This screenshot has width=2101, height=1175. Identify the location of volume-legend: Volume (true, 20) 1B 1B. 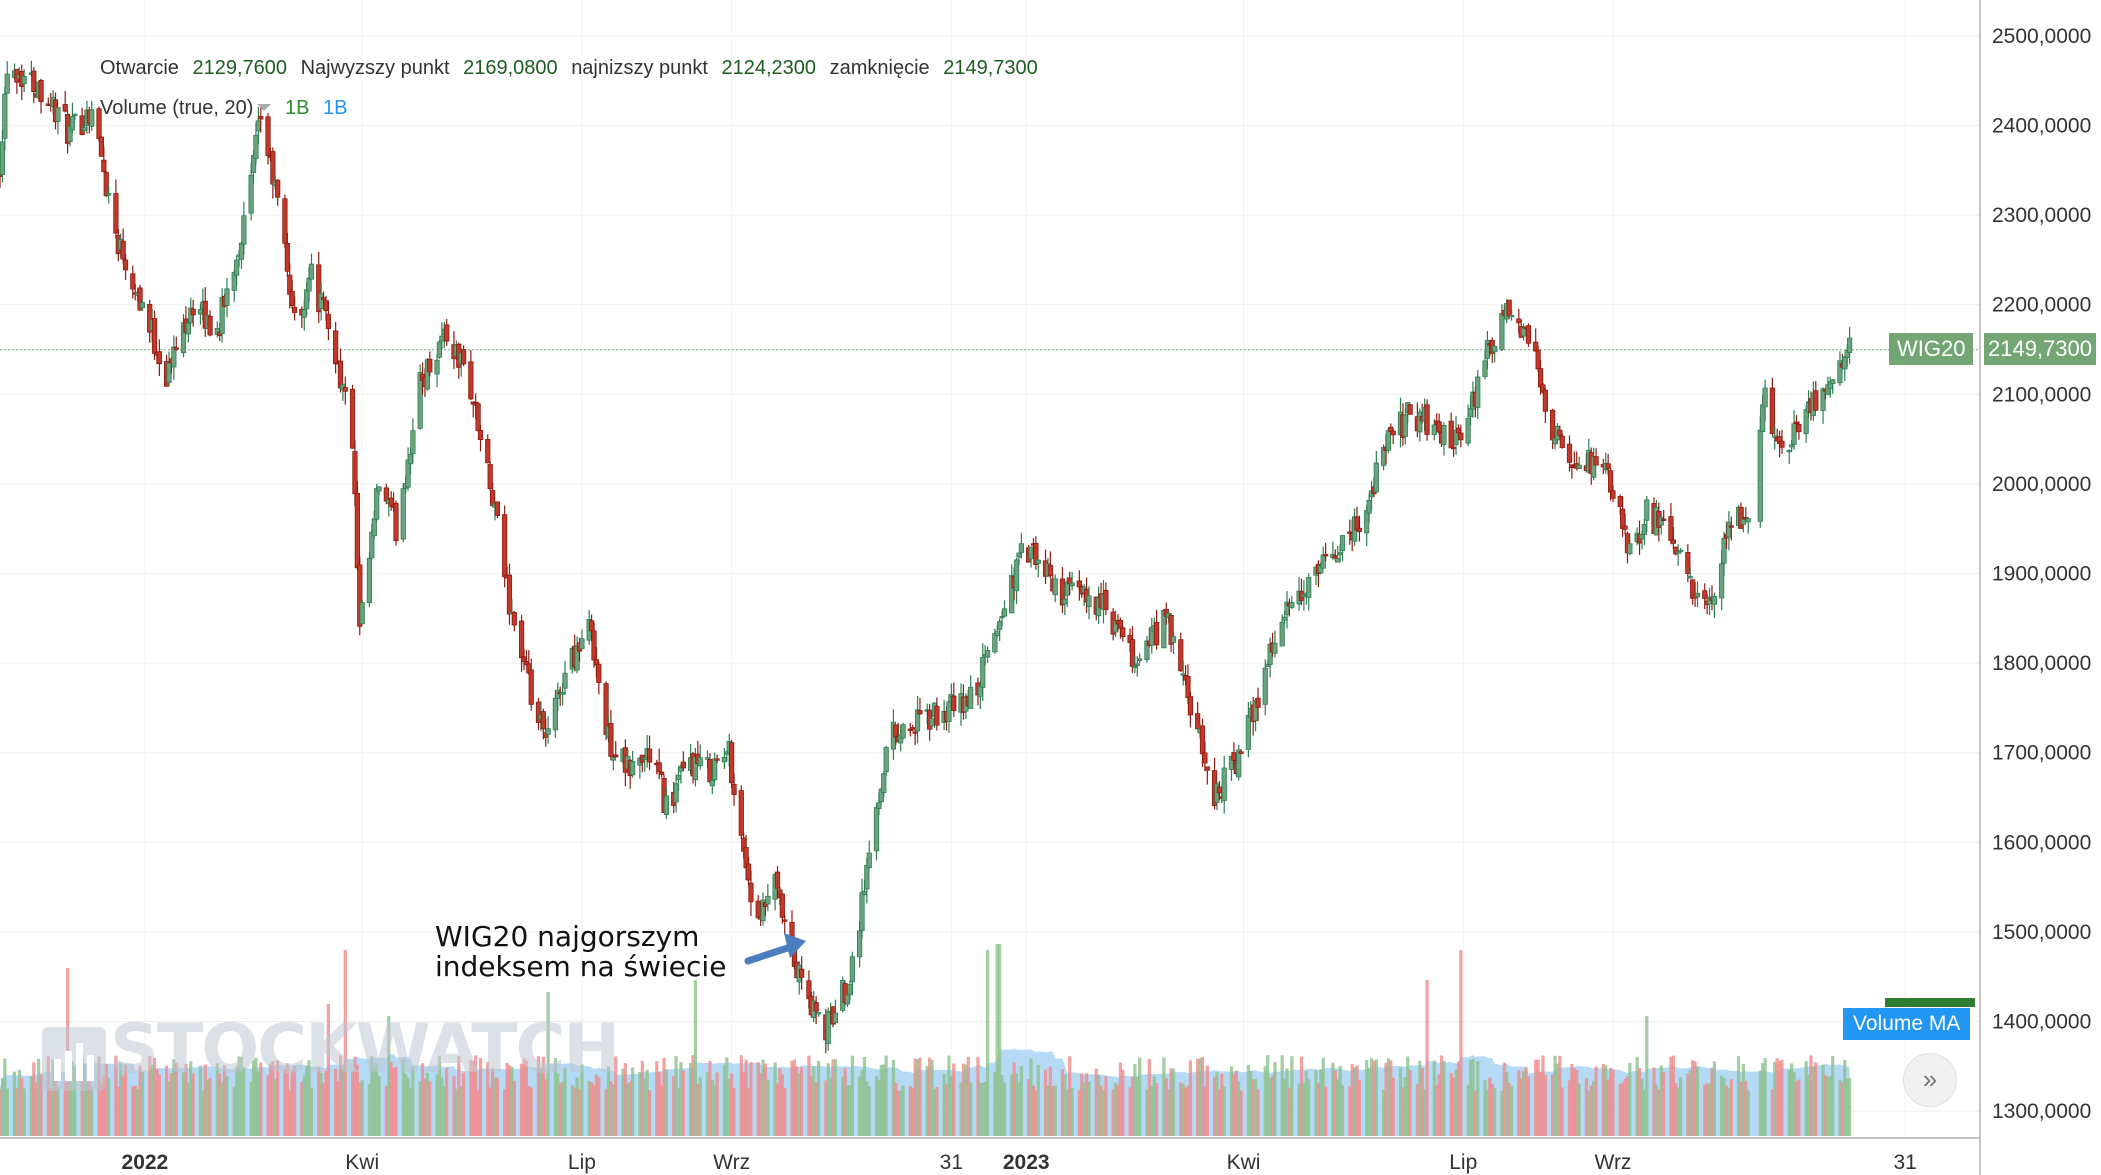
(227, 108).